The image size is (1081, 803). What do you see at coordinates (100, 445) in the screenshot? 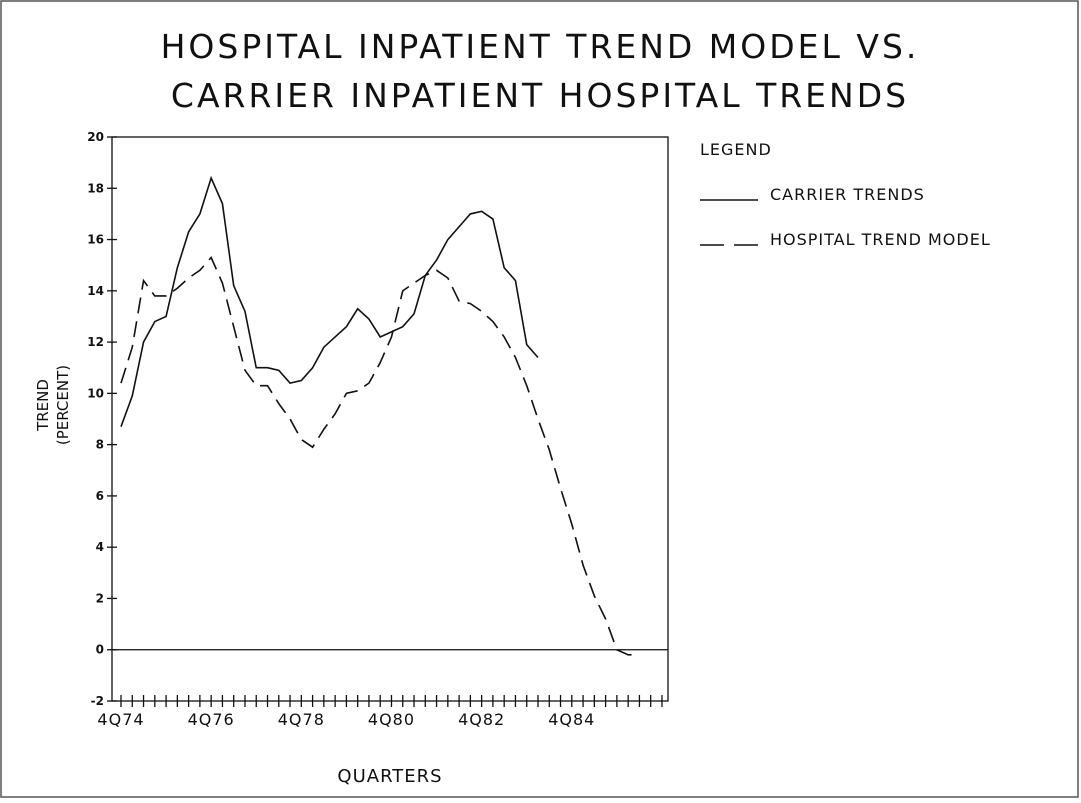
I see `y-tick-label: 8` at bounding box center [100, 445].